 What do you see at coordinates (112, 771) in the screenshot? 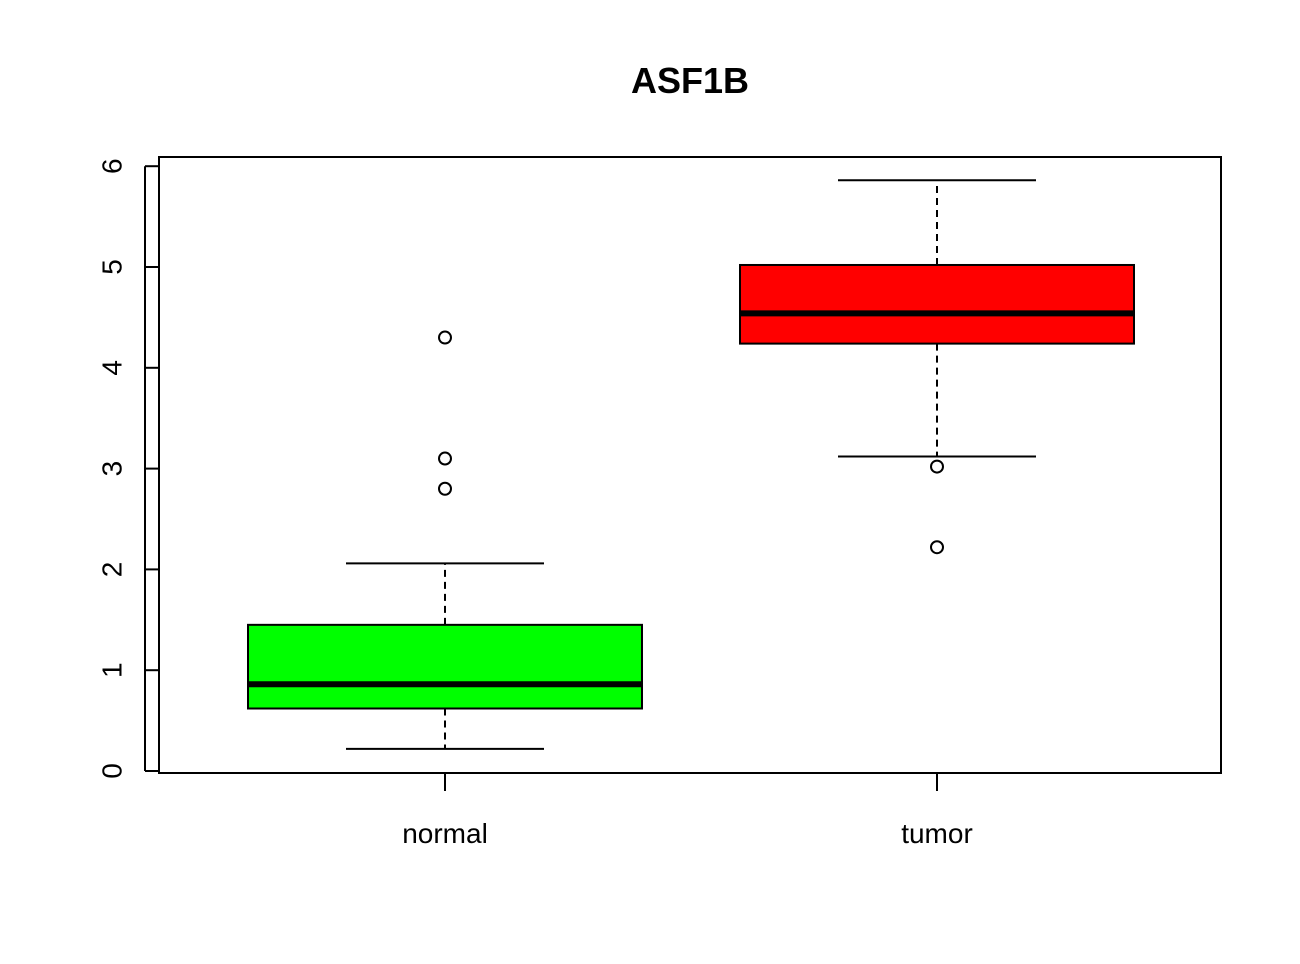
I see `y-tick-label: 0` at bounding box center [112, 771].